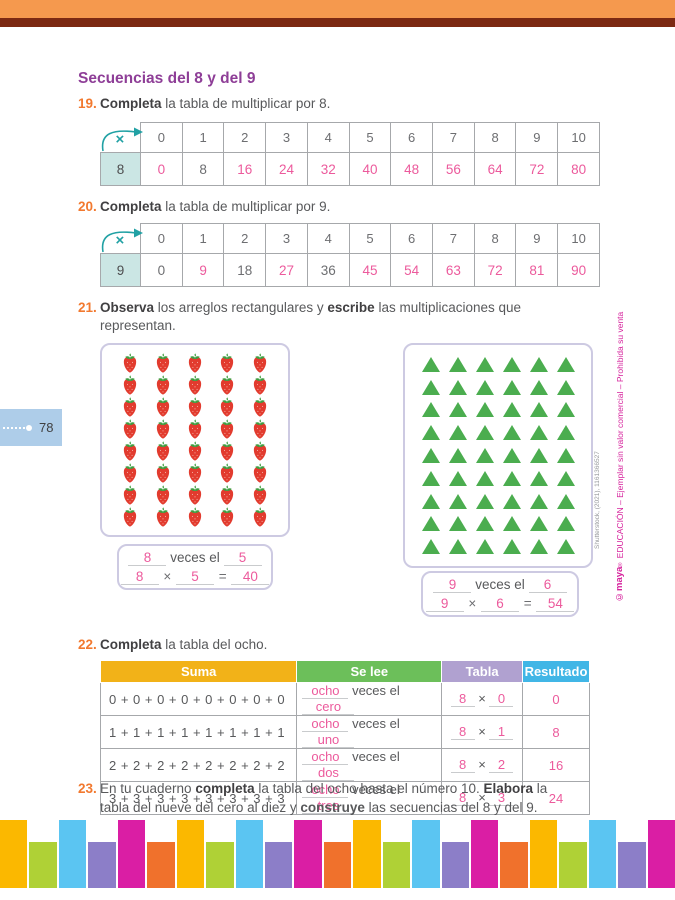  I want to click on photo-credit-vertical-text: Shutterstock, (2021), 1161366527, so click(597, 500).